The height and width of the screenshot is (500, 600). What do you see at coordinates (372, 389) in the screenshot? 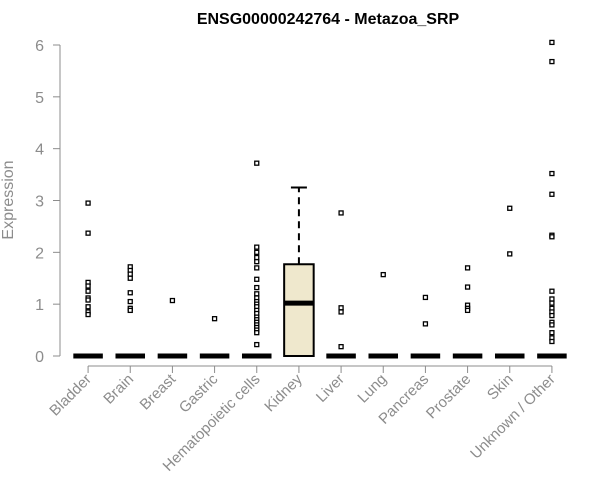
I see `x-tick-label: Lung` at bounding box center [372, 389].